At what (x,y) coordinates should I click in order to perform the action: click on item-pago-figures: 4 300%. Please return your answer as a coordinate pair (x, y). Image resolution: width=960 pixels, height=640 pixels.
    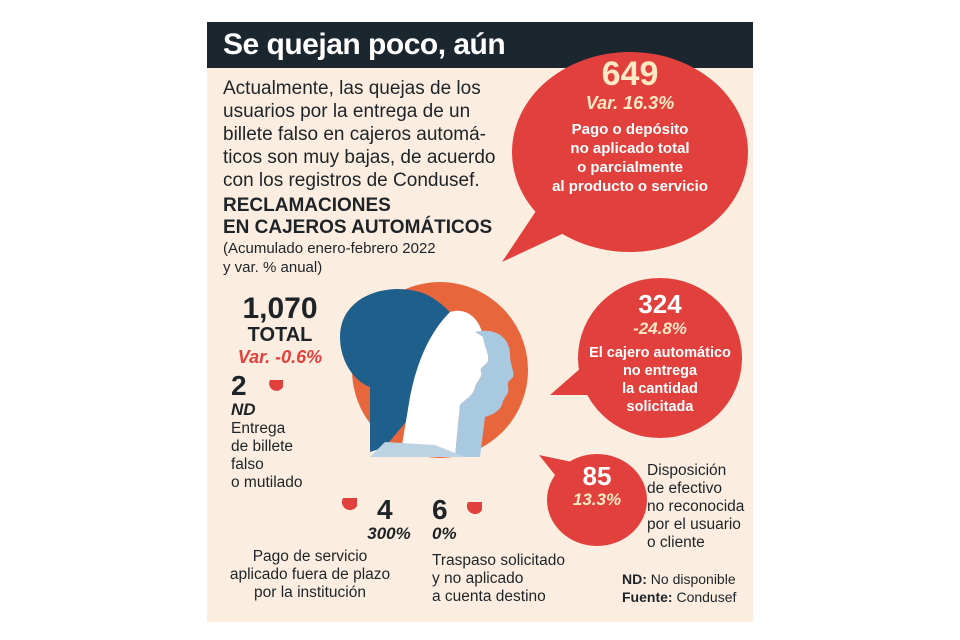
    Looking at the image, I should click on (389, 520).